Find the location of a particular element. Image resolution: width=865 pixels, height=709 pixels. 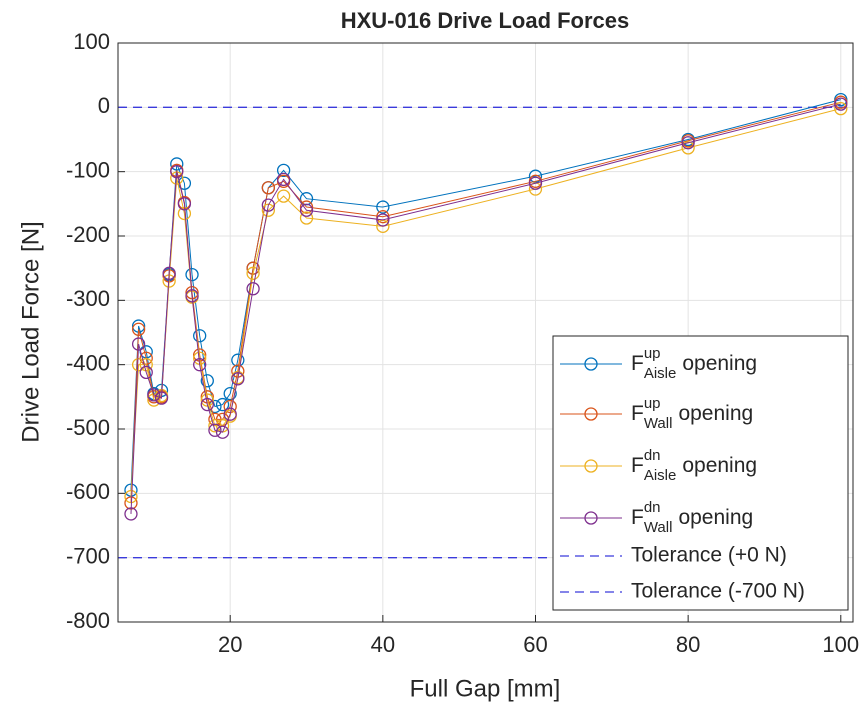

legend-label: Fdn Wall opening is located at coordinates (692, 517).